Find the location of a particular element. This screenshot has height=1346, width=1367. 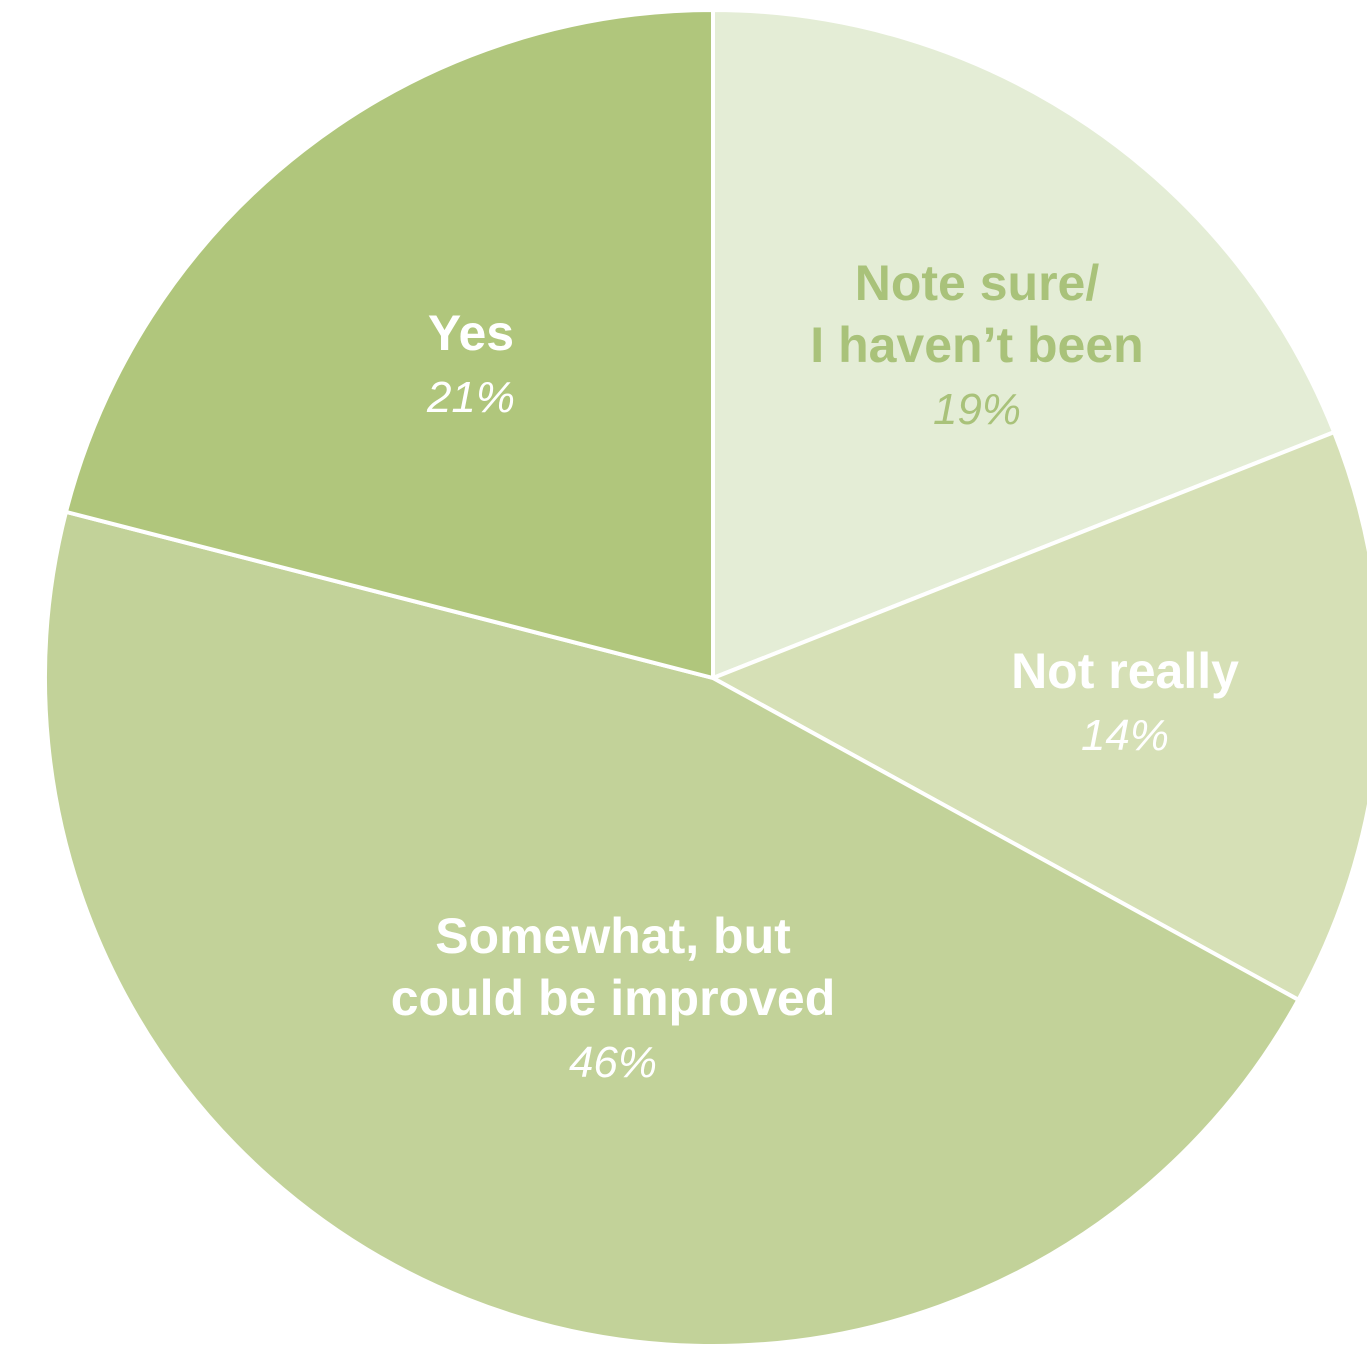

slice-label-0-line-1: I haven’t been is located at coordinates (976, 345).